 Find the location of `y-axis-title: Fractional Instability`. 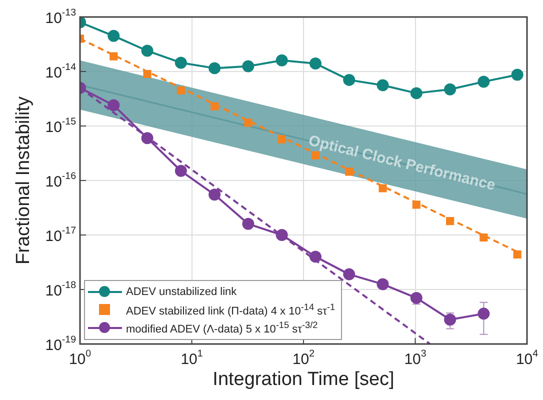

y-axis-title: Fractional Instability is located at coordinates (23, 180).